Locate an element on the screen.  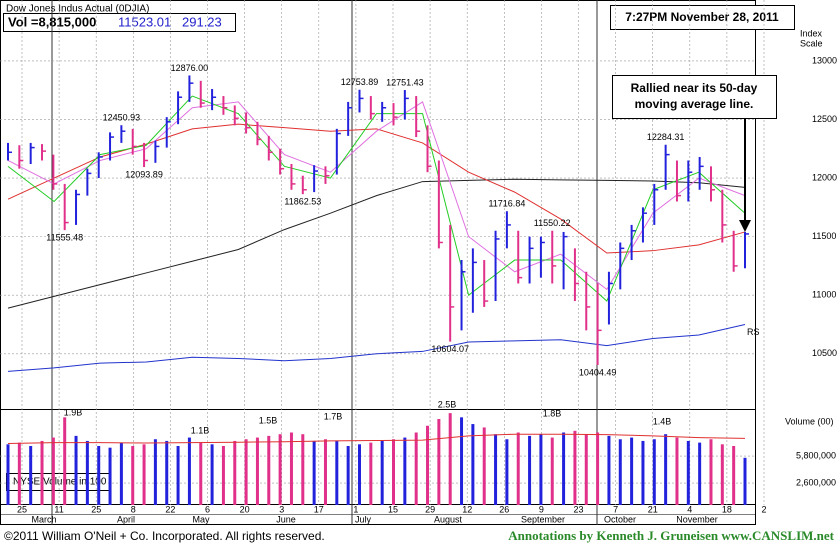
volume-label: Volume (00) is located at coordinates (809, 421).